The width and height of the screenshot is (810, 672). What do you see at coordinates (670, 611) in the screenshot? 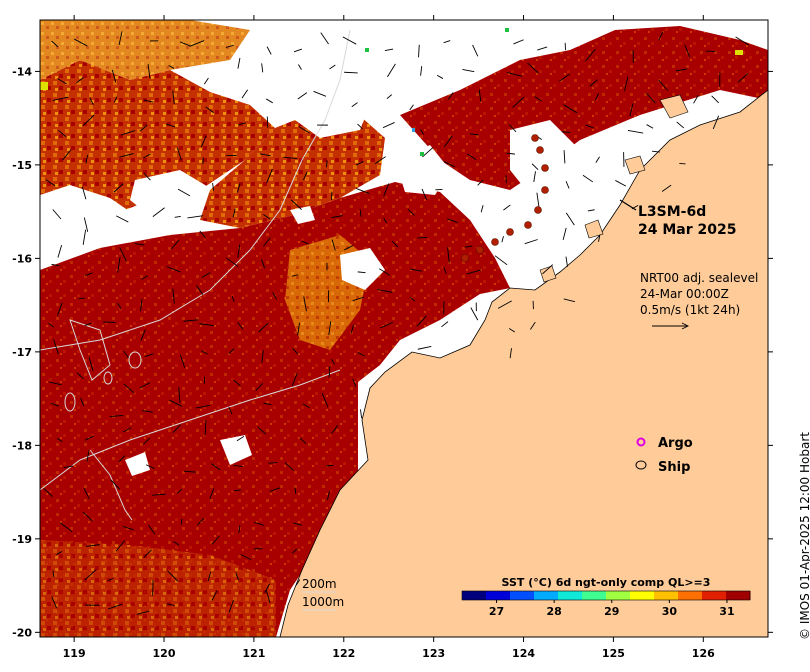
I see `colorbar-tick-label: 30` at bounding box center [670, 611].